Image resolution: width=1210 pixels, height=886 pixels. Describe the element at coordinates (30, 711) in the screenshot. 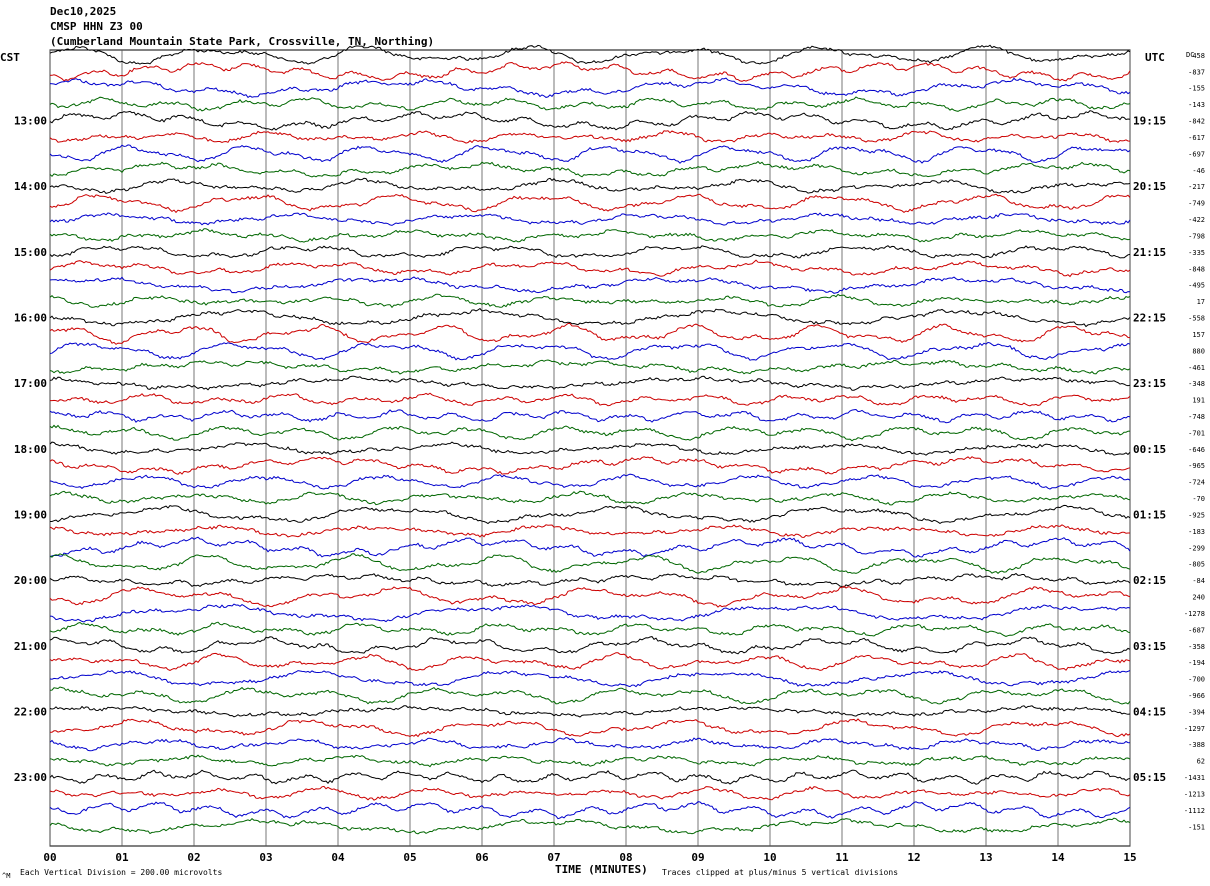

I see `cst-hour-label: 22:00` at that location.